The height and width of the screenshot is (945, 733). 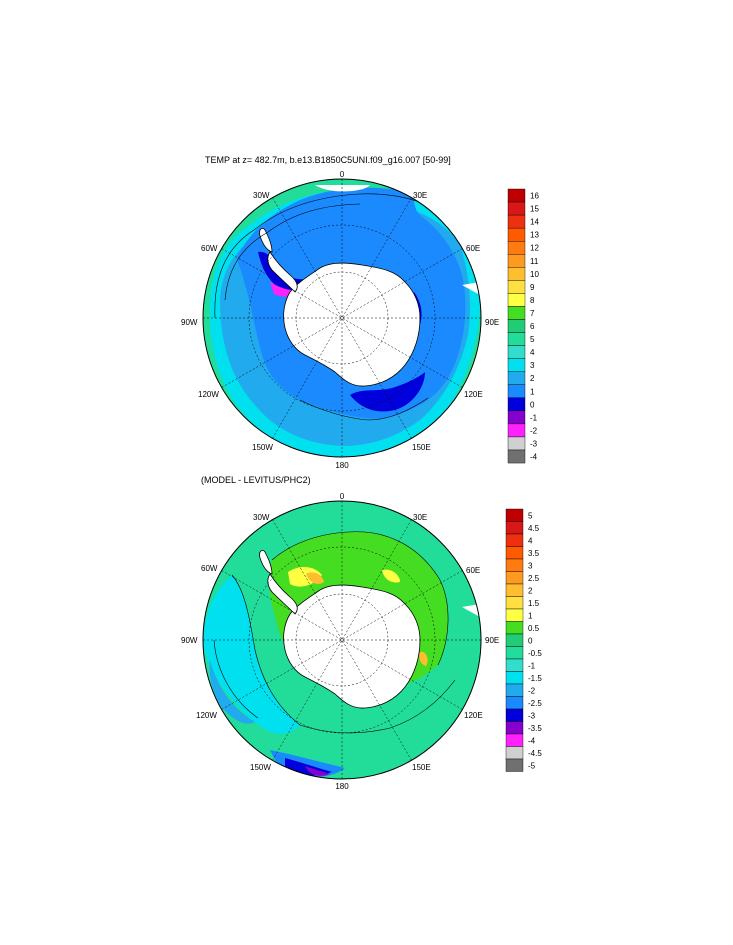 I want to click on colorbar-label: 0.5, so click(x=534, y=628).